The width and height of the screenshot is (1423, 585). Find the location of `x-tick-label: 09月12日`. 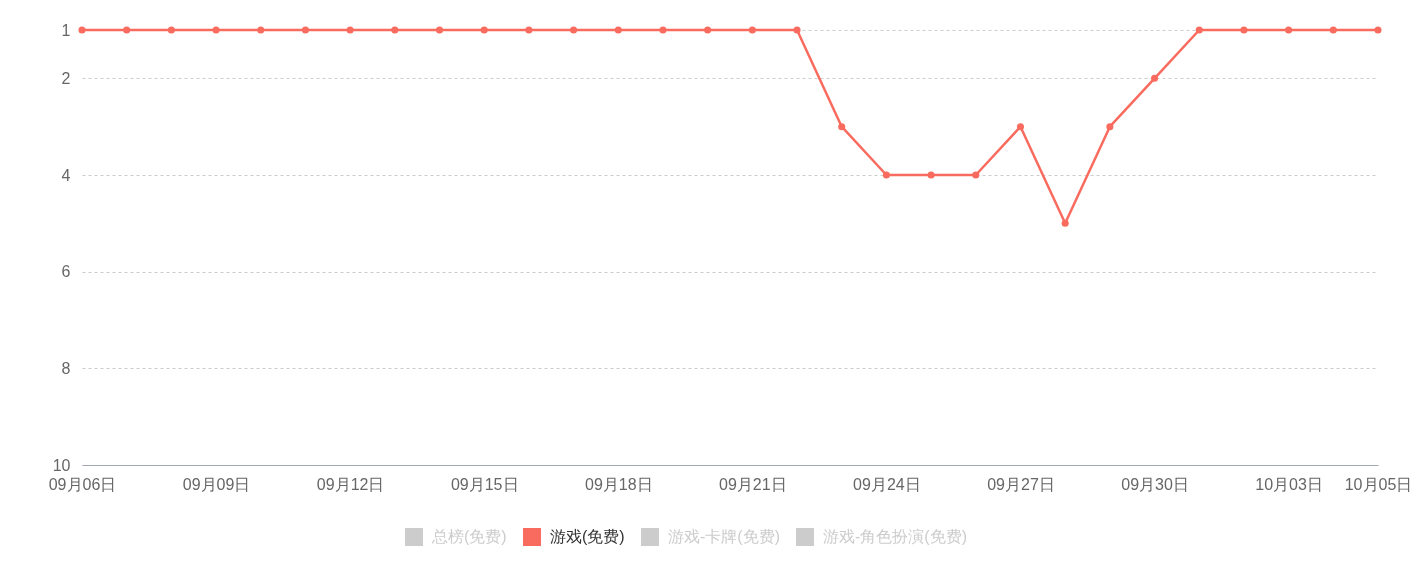

x-tick-label: 09月12日 is located at coordinates (350, 484).